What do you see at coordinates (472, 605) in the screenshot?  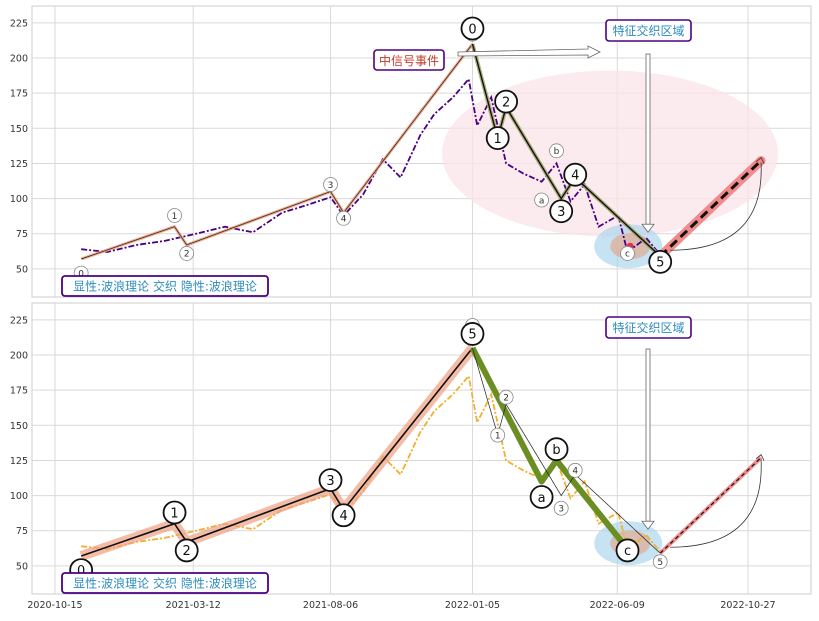 I see `x-tick-label: 2022-01-05` at bounding box center [472, 605].